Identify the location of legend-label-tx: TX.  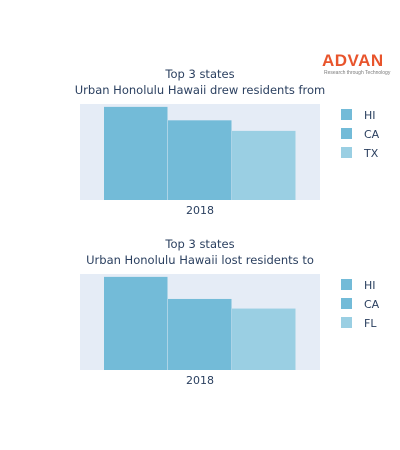
(371, 153).